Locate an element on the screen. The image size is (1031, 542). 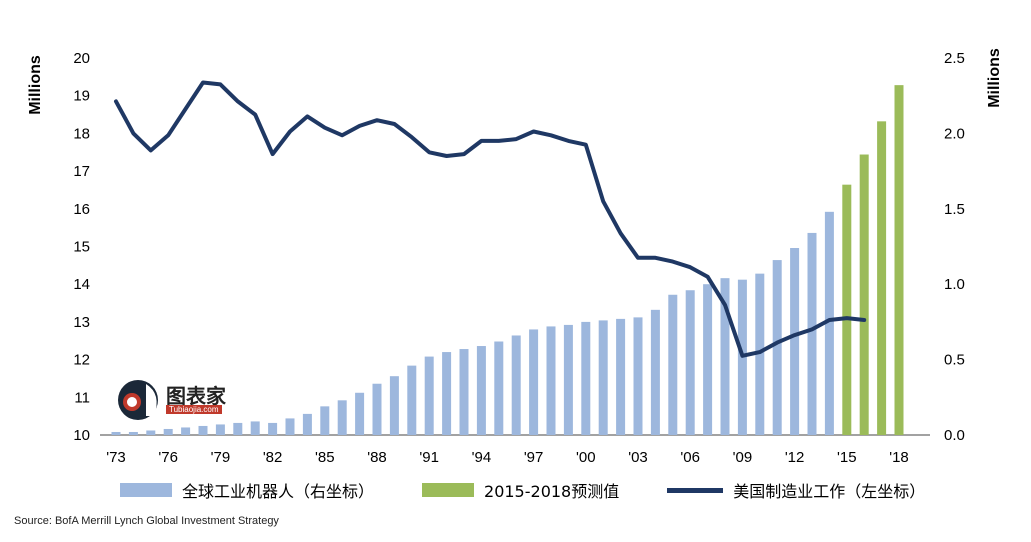
right-tick-label: 2.0 is located at coordinates (954, 133).